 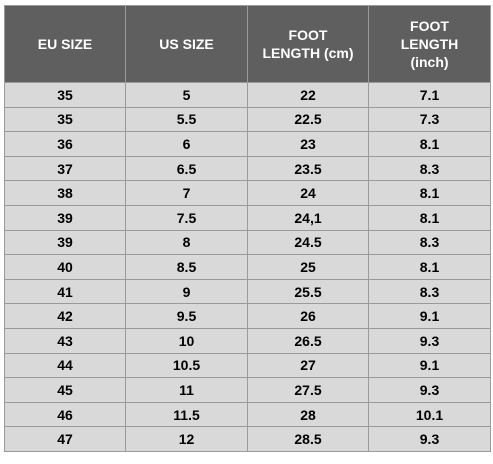 What do you see at coordinates (308, 44) in the screenshot?
I see `header-foot-length-cm: FOOT LENGTH (cm)` at bounding box center [308, 44].